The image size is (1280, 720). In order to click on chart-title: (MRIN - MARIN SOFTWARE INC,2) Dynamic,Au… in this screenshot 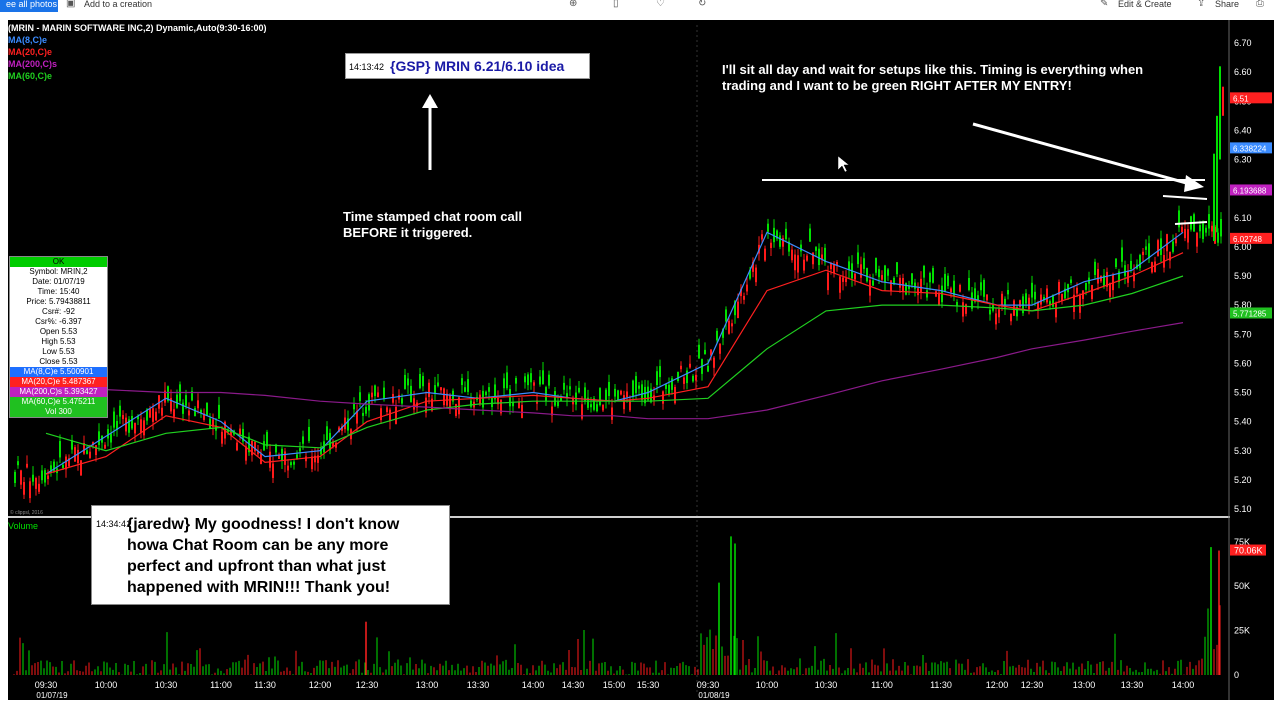, I will do `click(137, 28)`.